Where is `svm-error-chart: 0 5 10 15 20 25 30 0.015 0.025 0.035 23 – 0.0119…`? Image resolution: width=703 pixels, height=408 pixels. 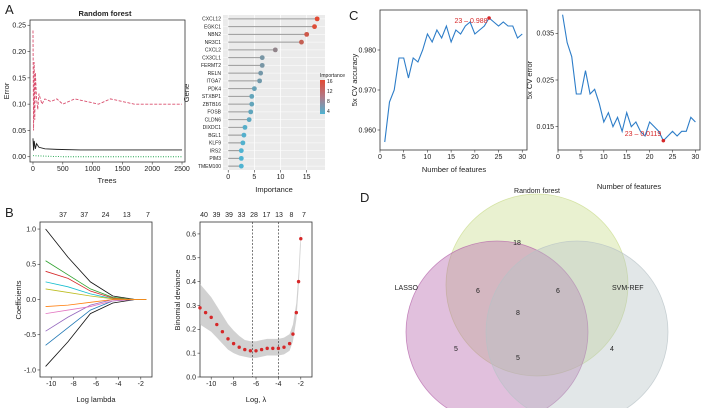 svm-error-chart: 0 5 10 15 20 25 30 0.015 0.025 0.035 23 – 0.0119… is located at coordinates (613, 100).